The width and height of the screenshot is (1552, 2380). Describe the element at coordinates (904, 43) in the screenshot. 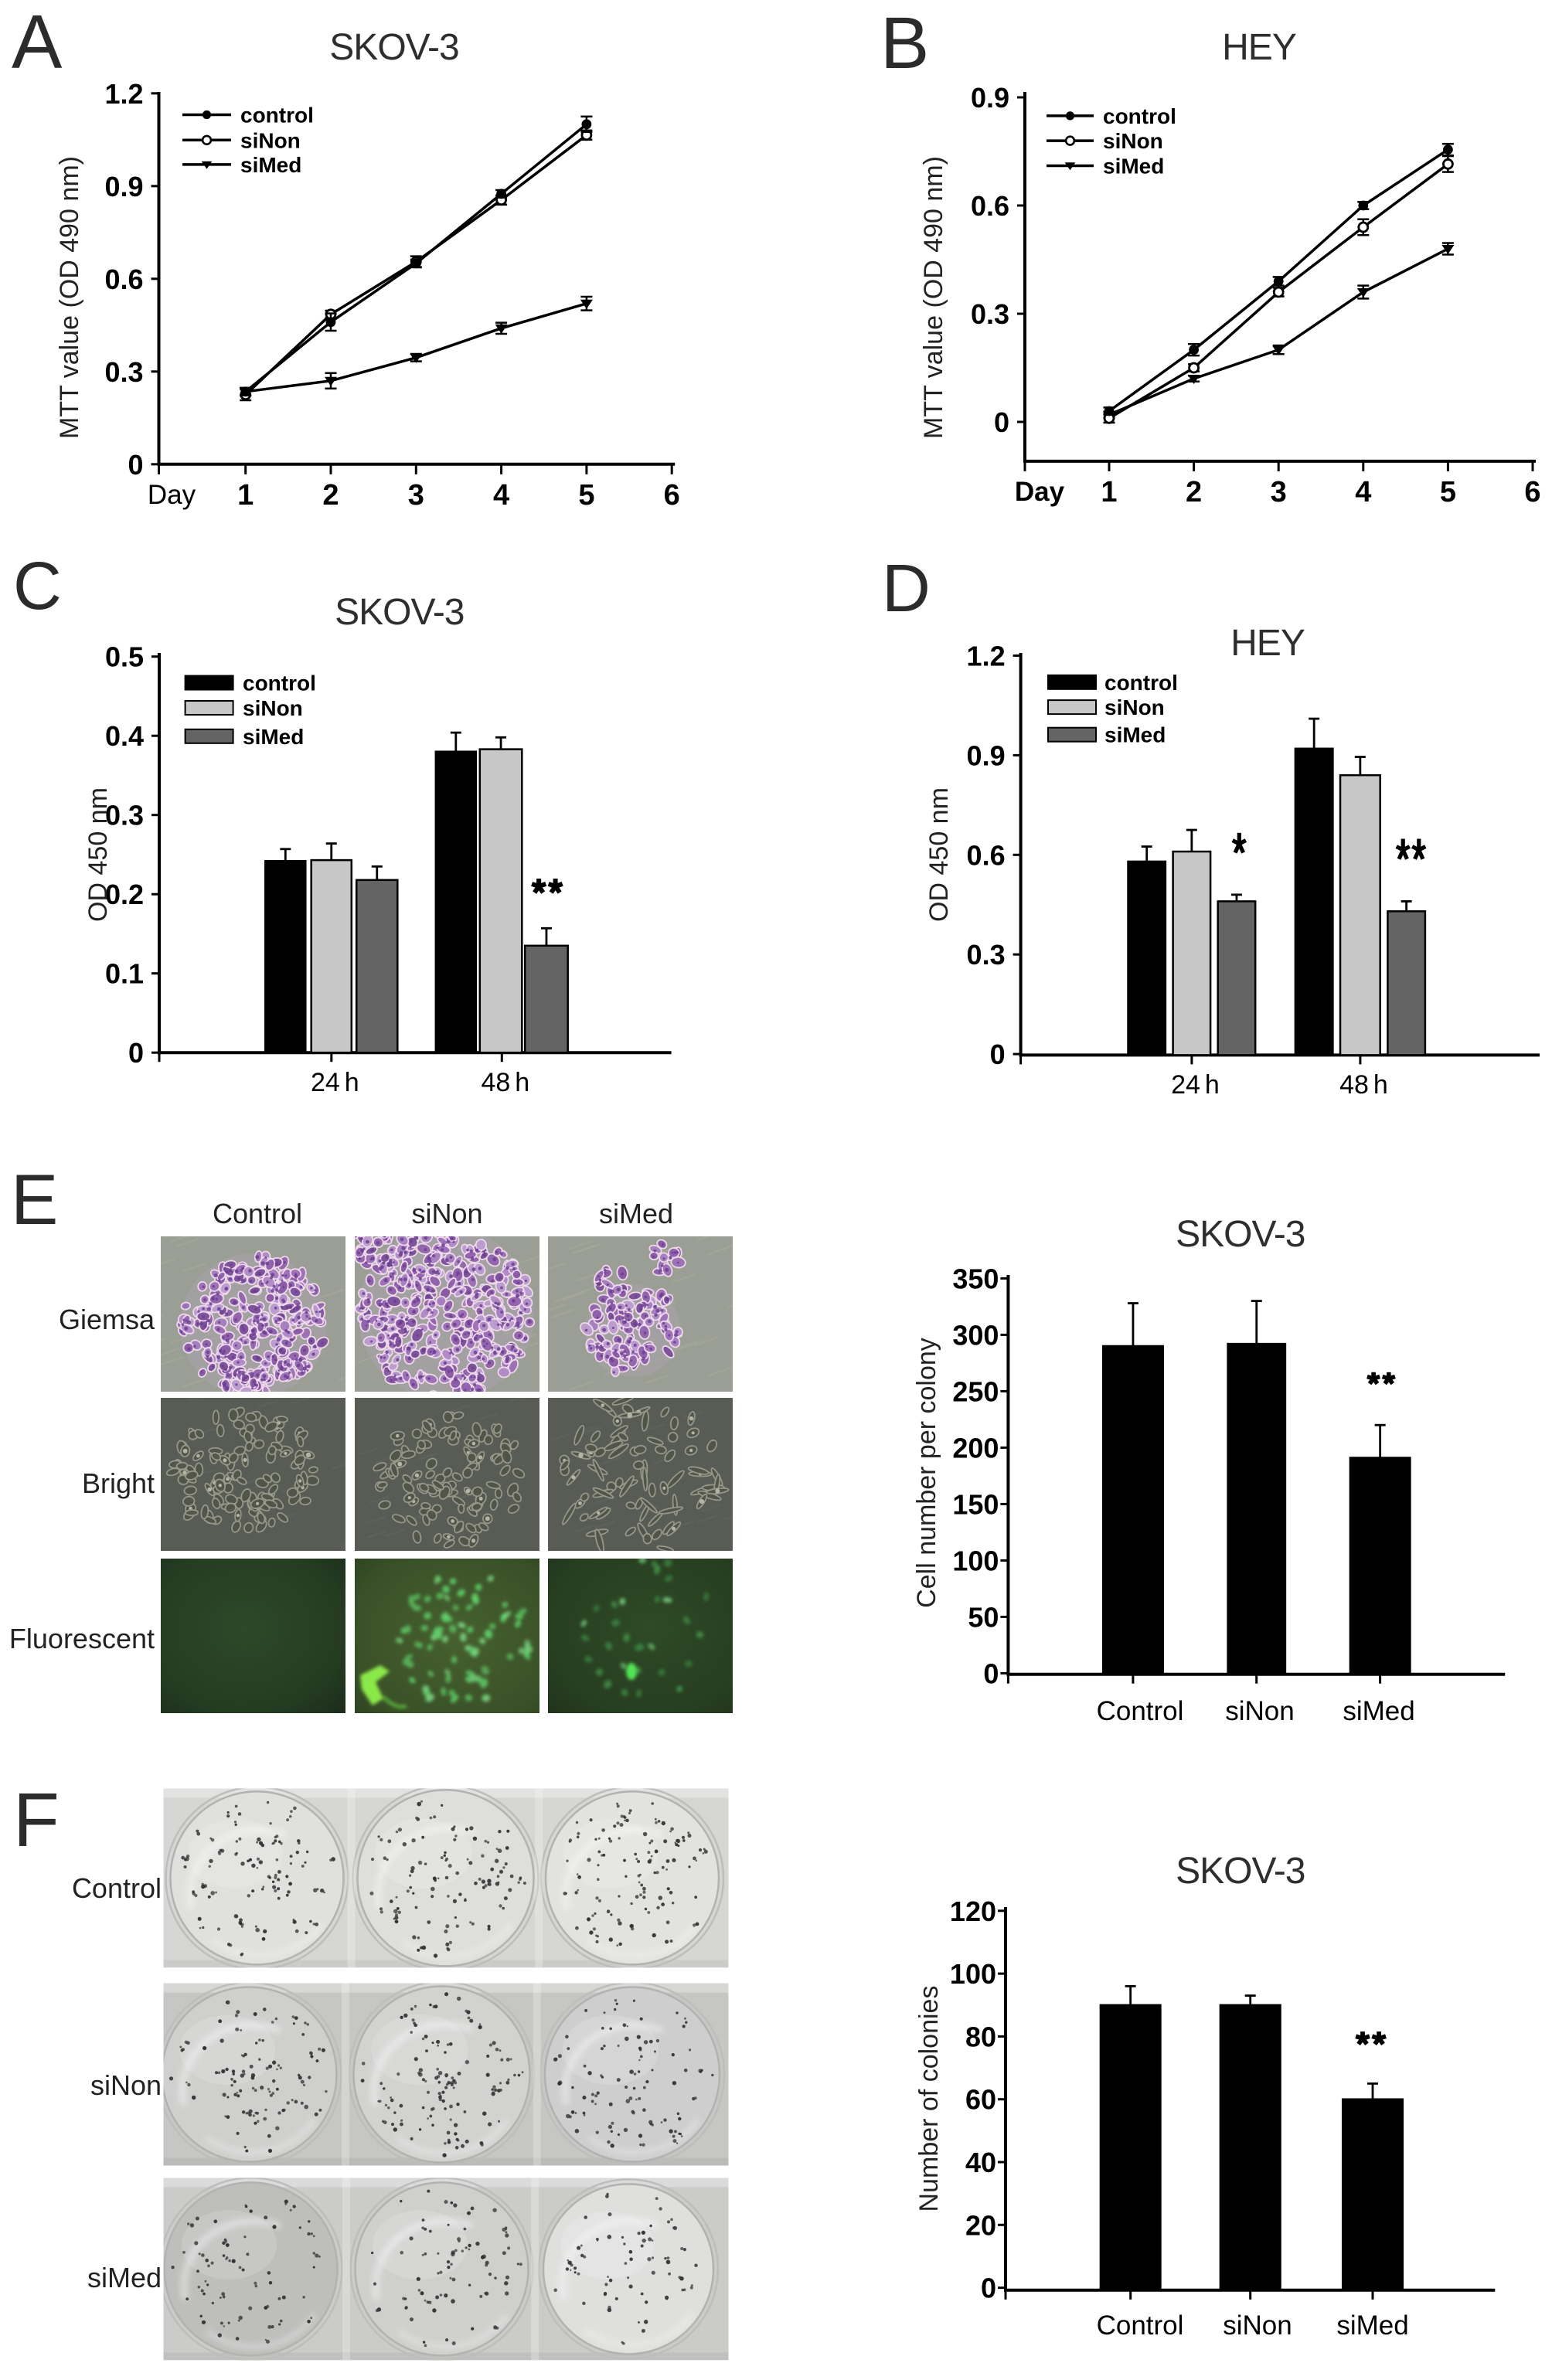

I see `svg-text: B` at that location.